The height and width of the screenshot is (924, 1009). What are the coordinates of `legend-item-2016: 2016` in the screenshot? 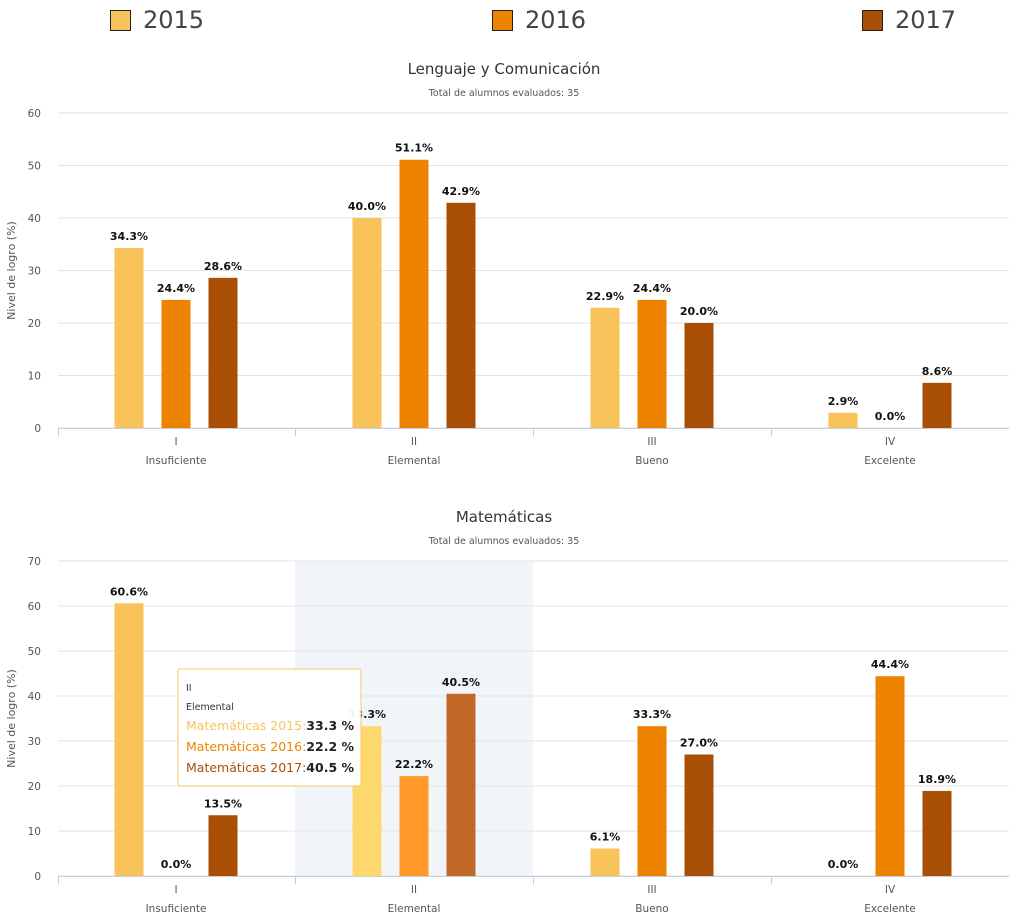 It's located at (539, 20).